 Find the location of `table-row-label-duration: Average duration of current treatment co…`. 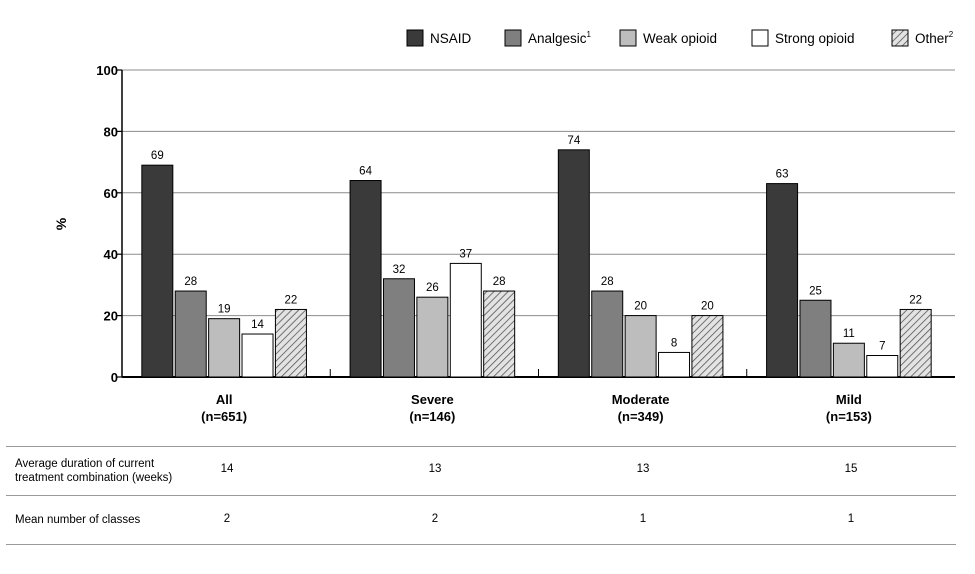

table-row-label-duration: Average duration of current treatment co… is located at coordinates (94, 471).